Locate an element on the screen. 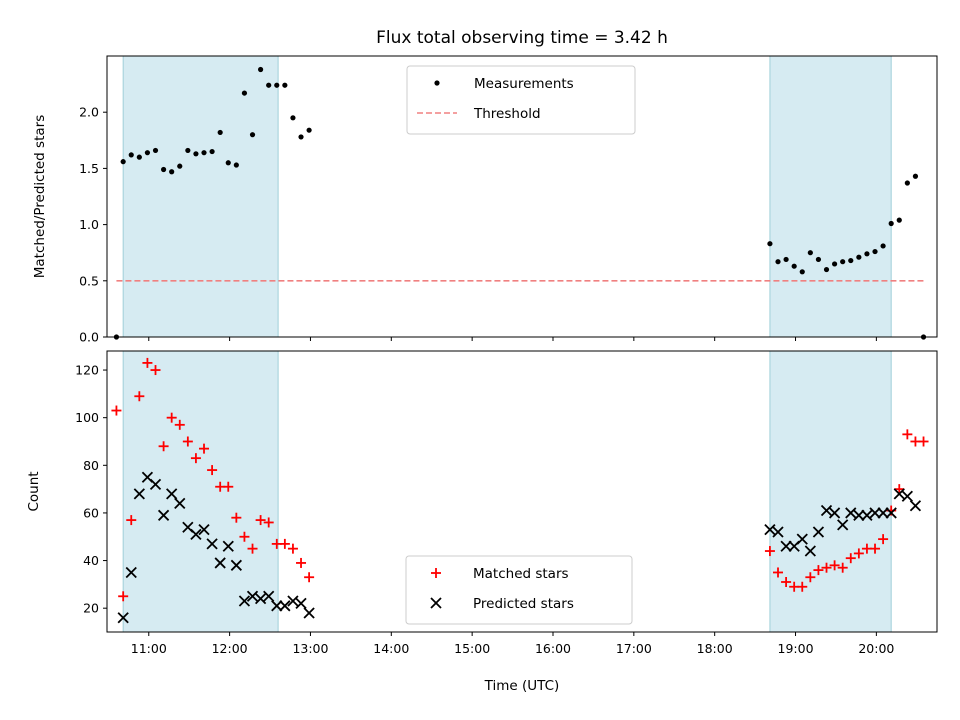 Image resolution: width=960 pixels, height=720 pixels. x-tick-label: 14:00 is located at coordinates (391, 648).